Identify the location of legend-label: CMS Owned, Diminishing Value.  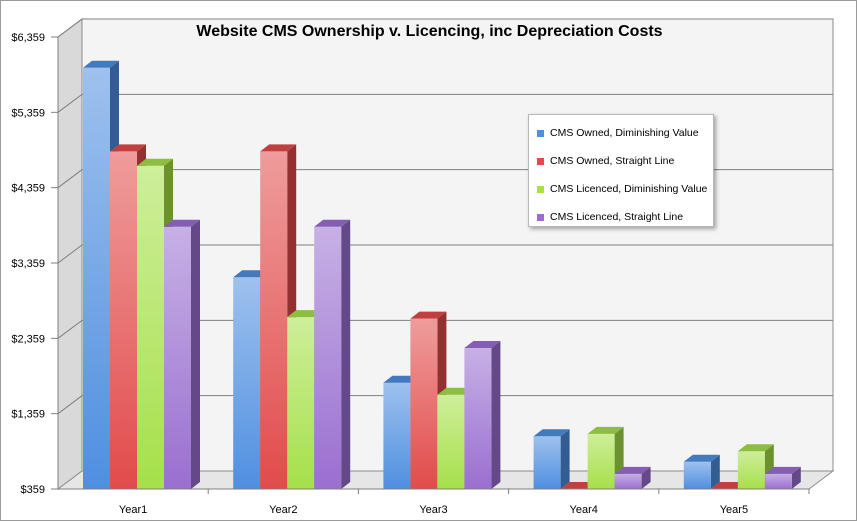
(624, 133).